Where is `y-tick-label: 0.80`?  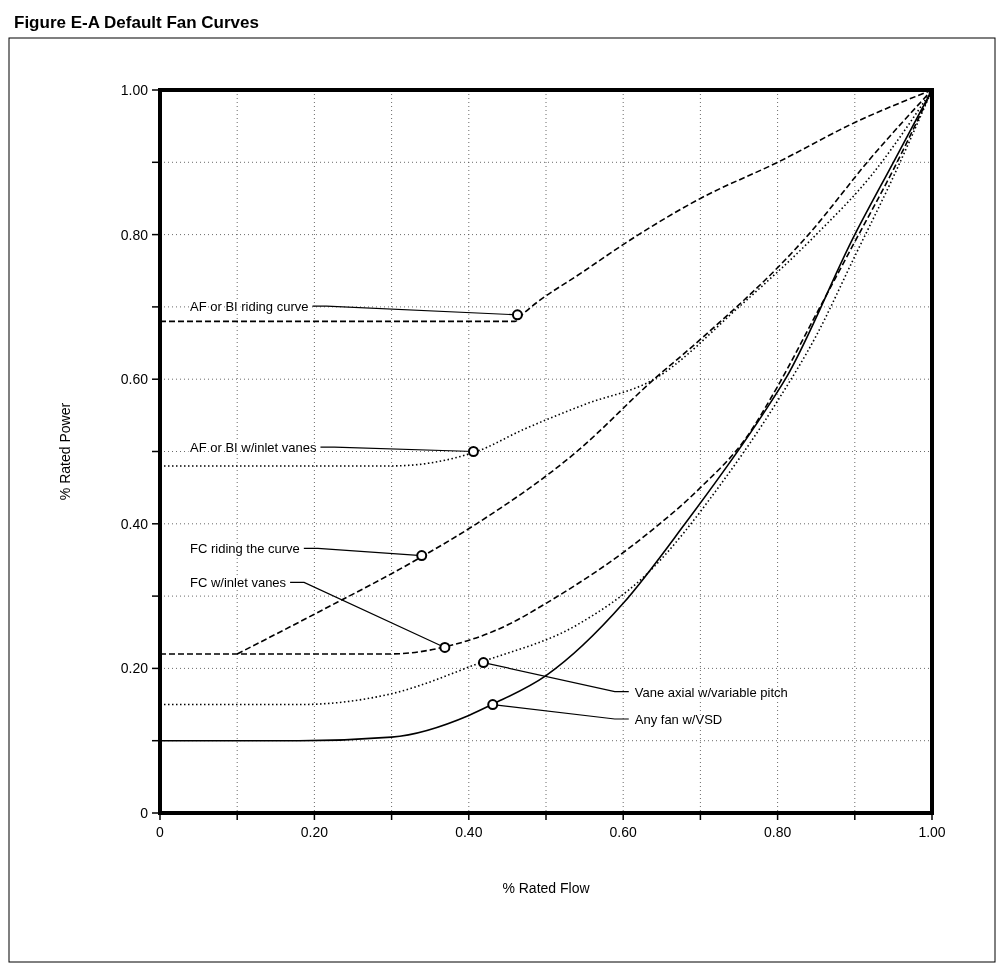 y-tick-label: 0.80 is located at coordinates (134, 234).